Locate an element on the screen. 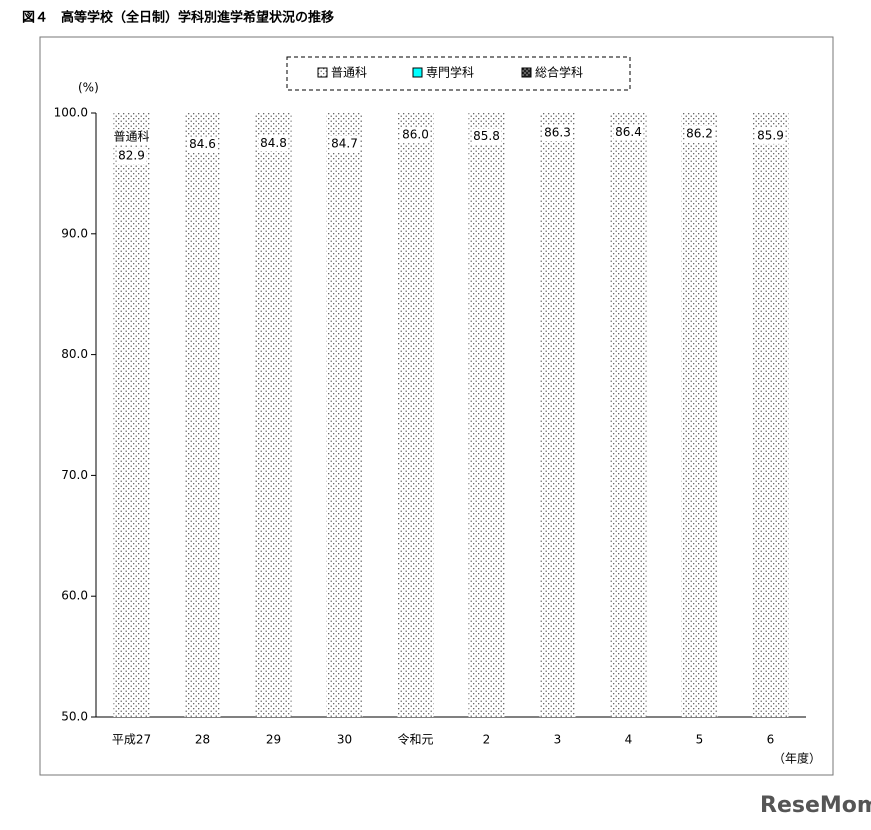  y-tick-label: 90.0 is located at coordinates (74, 233).